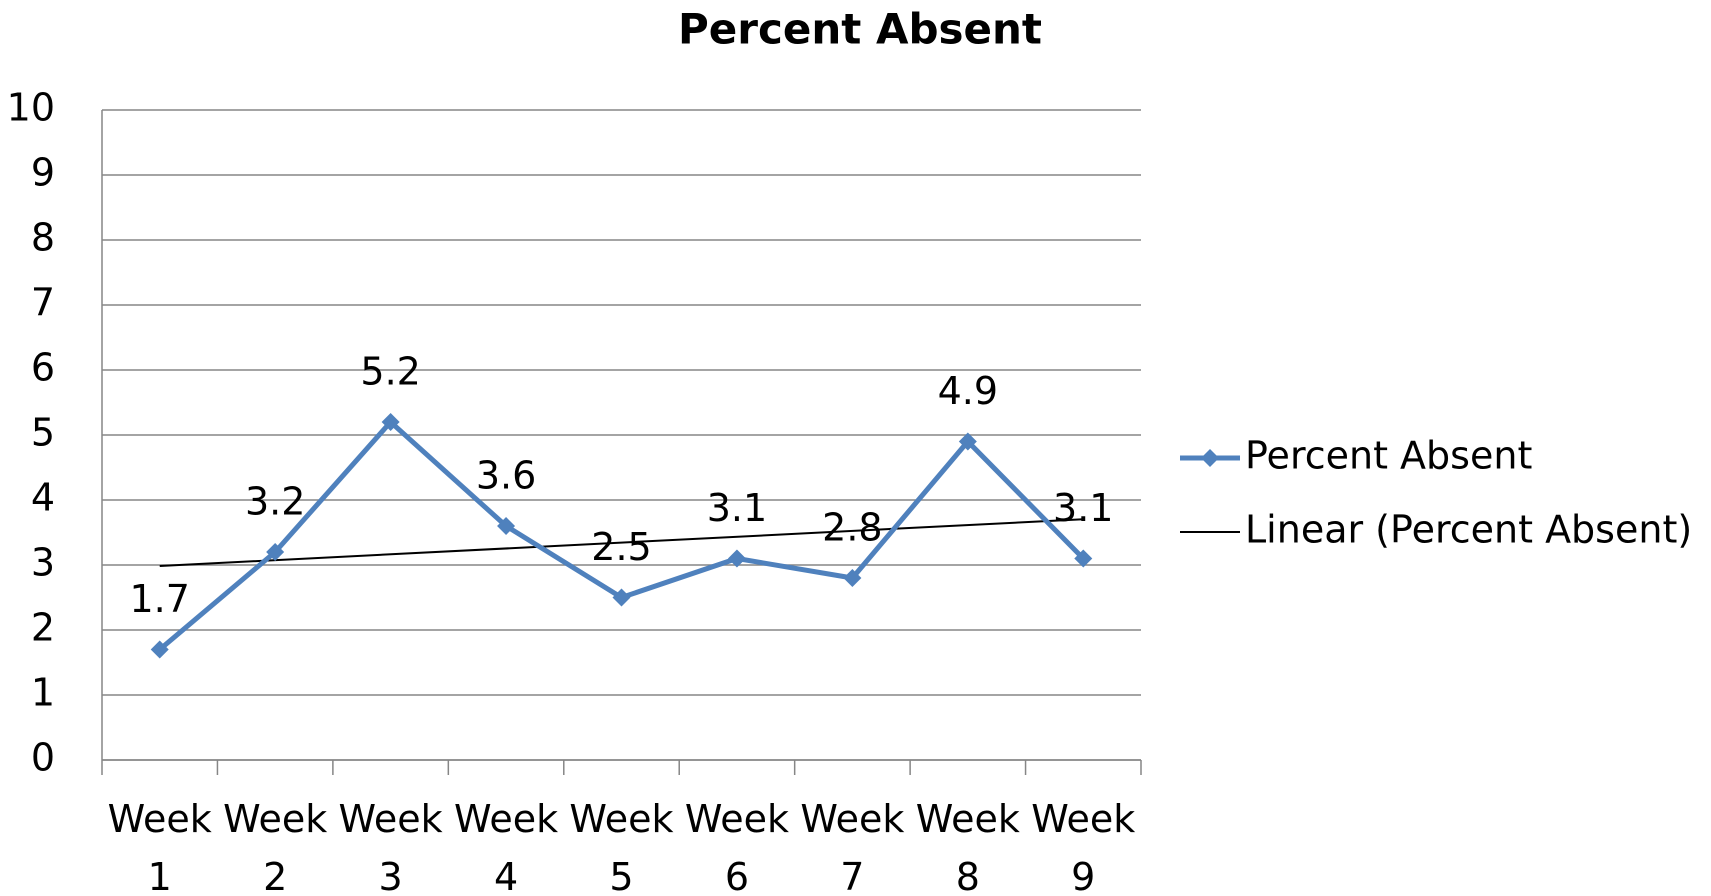 The width and height of the screenshot is (1711, 896). What do you see at coordinates (31, 108) in the screenshot?
I see `y-tick-label: 10` at bounding box center [31, 108].